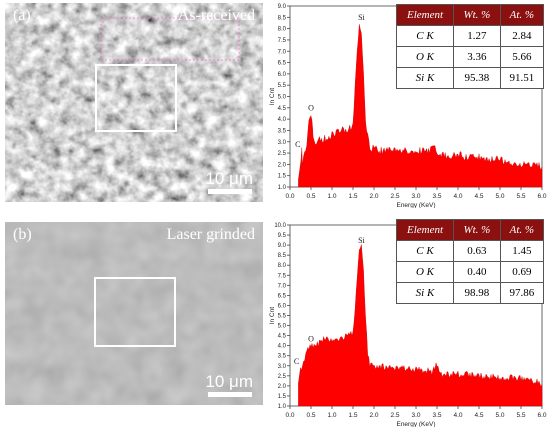  What do you see at coordinates (477, 36) in the screenshot?
I see `table-cell: 1.27` at bounding box center [477, 36].